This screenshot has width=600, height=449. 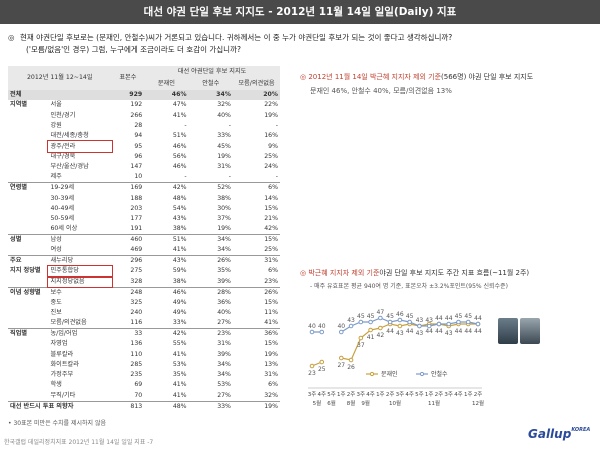 I want to click on panel1-title-rest: (566명) 야권 단일 후보 지지도, so click(x=487, y=77).